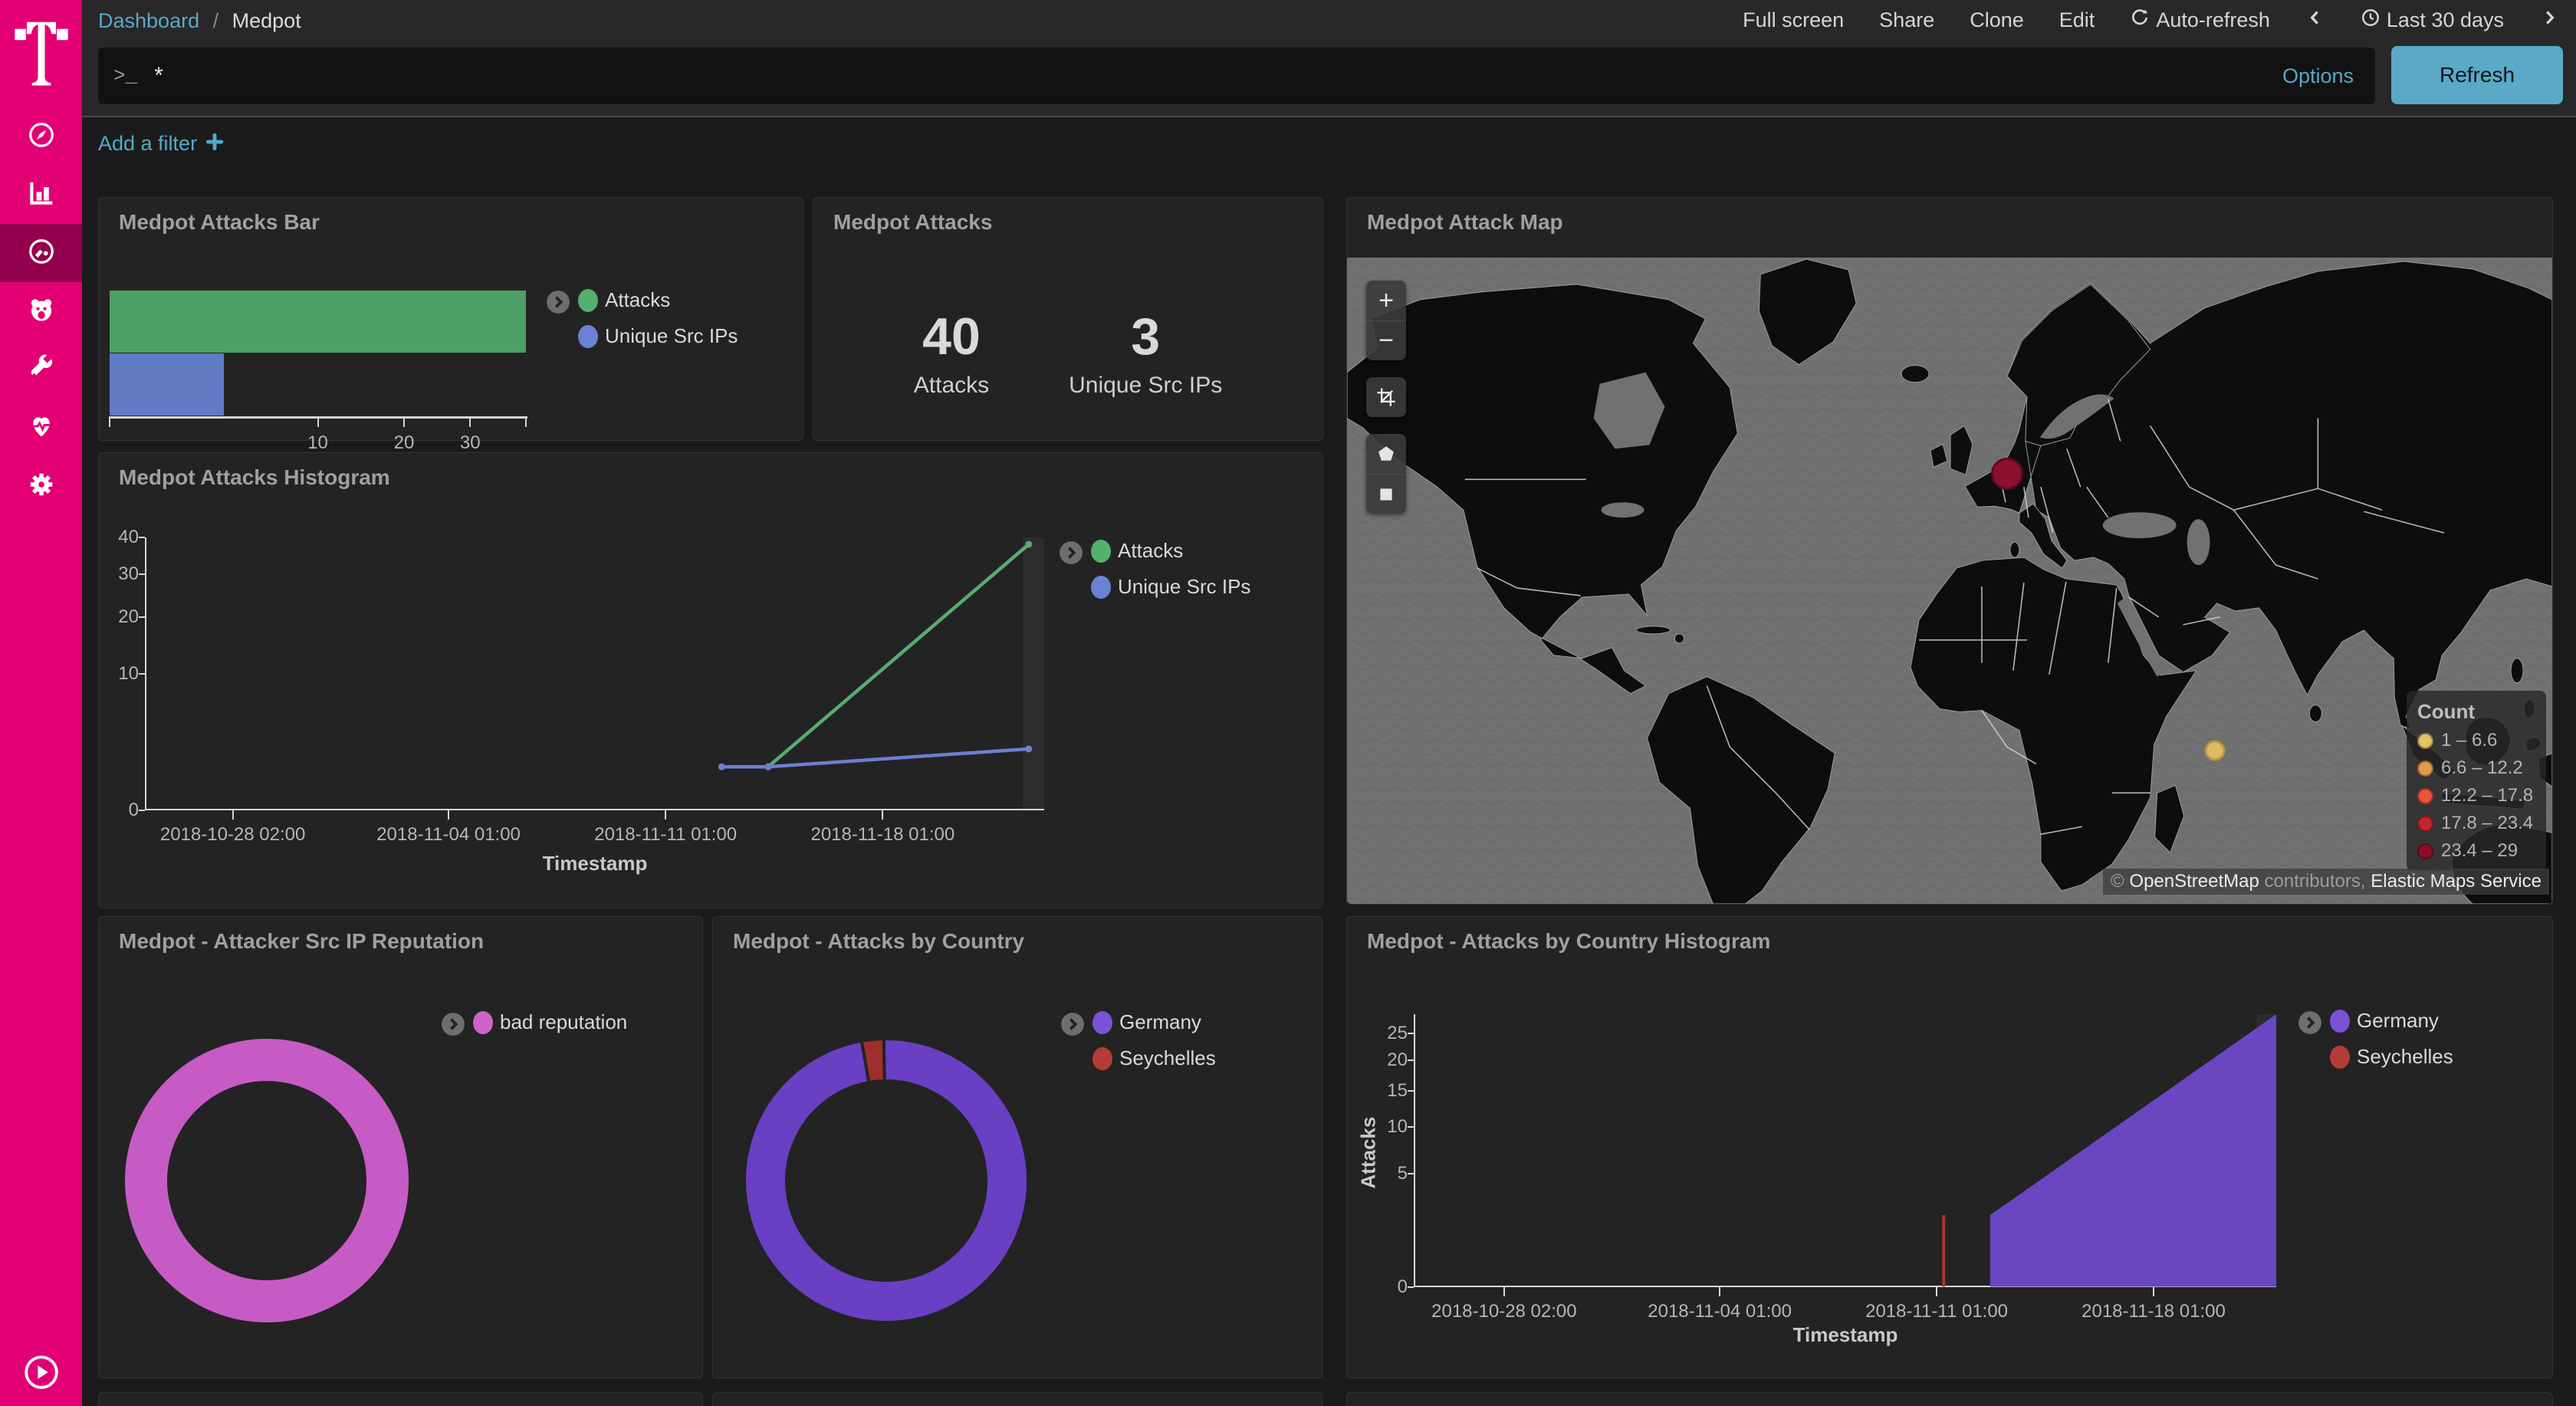 Image resolution: width=2576 pixels, height=1406 pixels. I want to click on heartbeat-icon, so click(41, 428).